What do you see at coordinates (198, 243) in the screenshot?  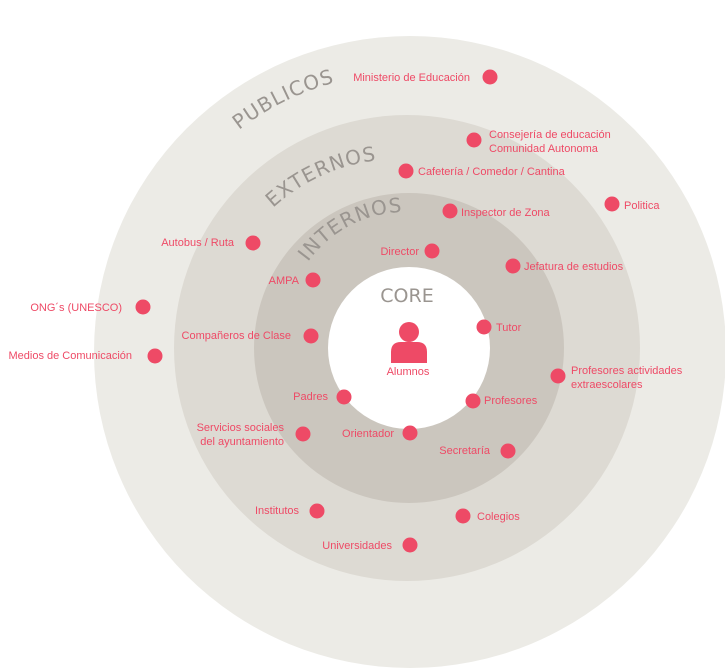 I see `label-autobus: Autobus / Ruta` at bounding box center [198, 243].